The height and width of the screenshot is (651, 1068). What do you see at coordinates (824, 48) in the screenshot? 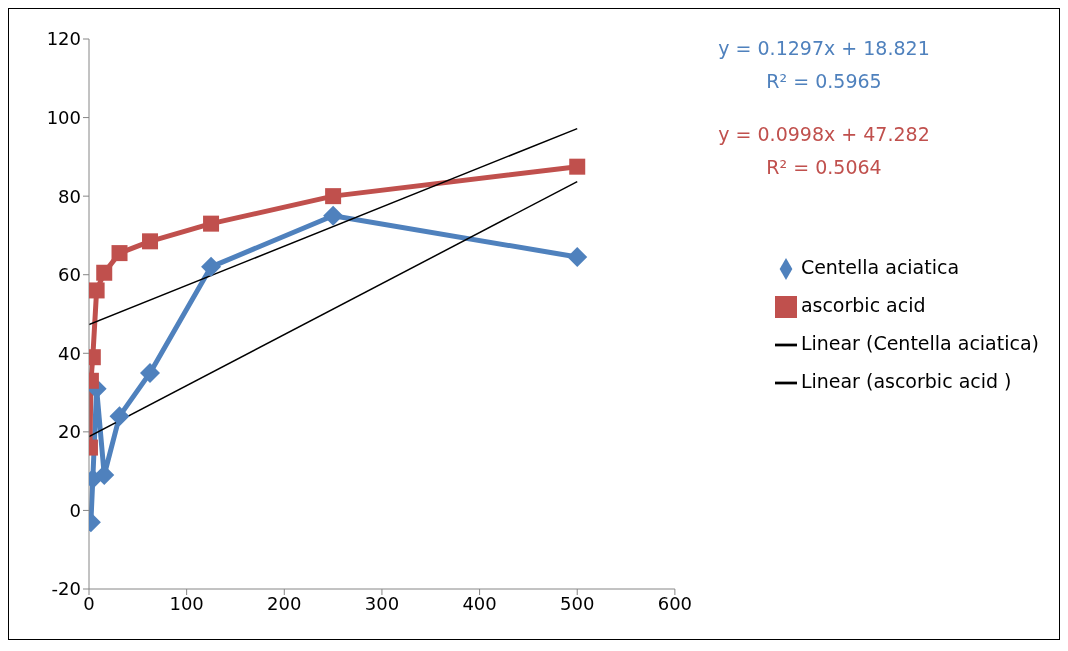
I see `text: y = 0.1297x + 18.821` at bounding box center [824, 48].